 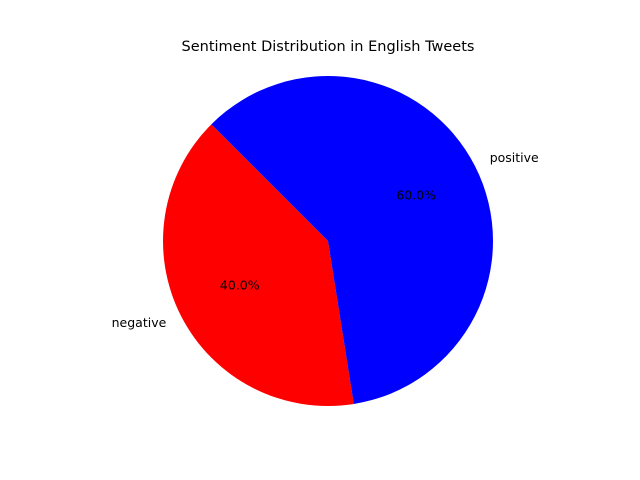 I want to click on percent-label-positive: 60.0%, so click(x=416, y=195).